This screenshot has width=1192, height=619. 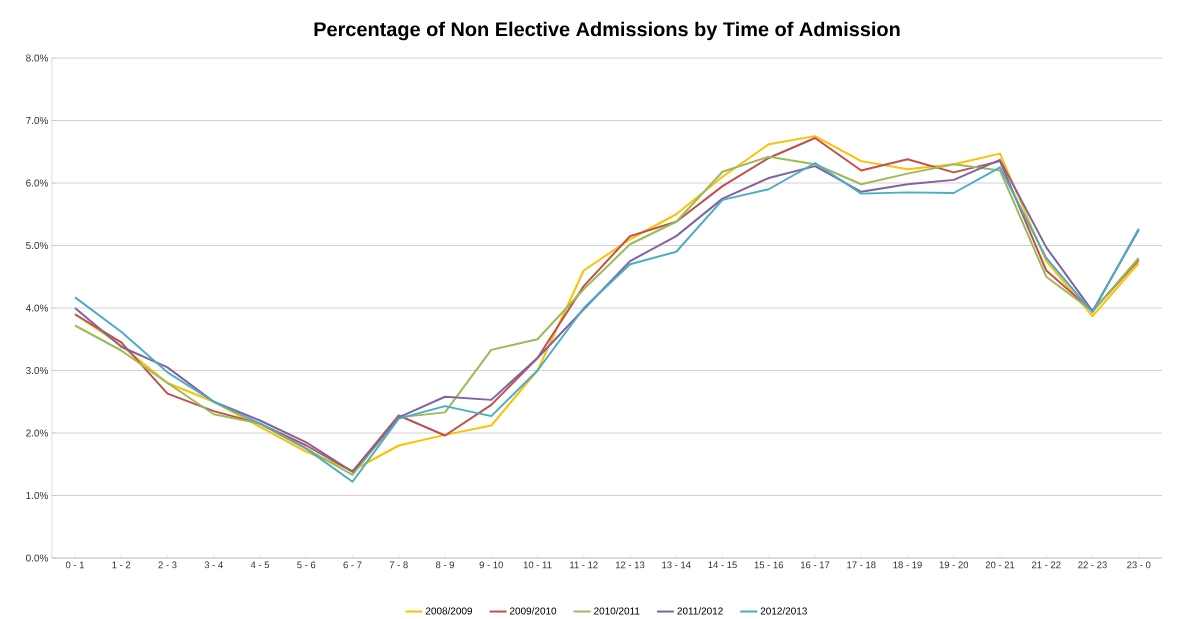 What do you see at coordinates (37, 58) in the screenshot?
I see `y-tick-label: 8.0%` at bounding box center [37, 58].